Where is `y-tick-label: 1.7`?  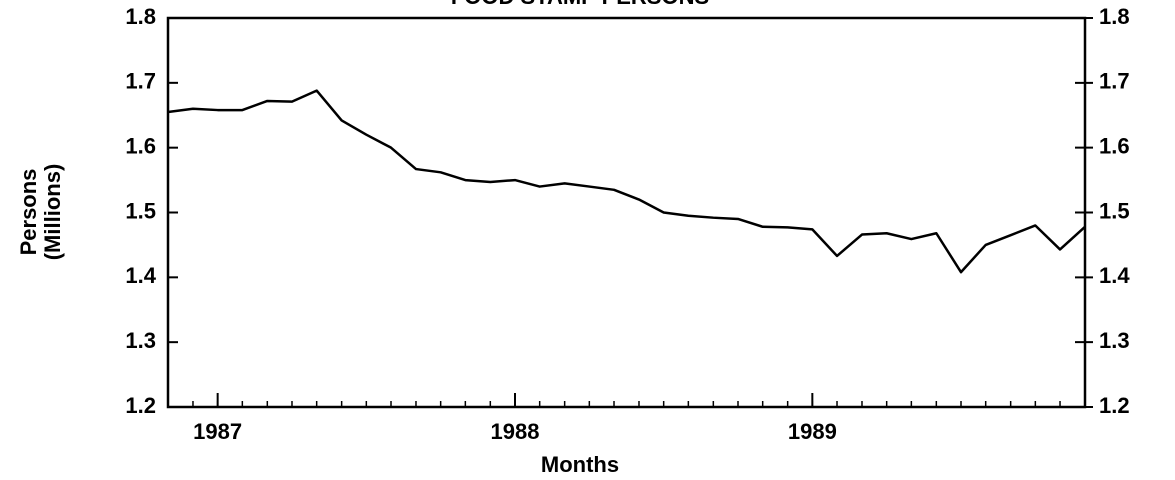 y-tick-label: 1.7 is located at coordinates (140, 81).